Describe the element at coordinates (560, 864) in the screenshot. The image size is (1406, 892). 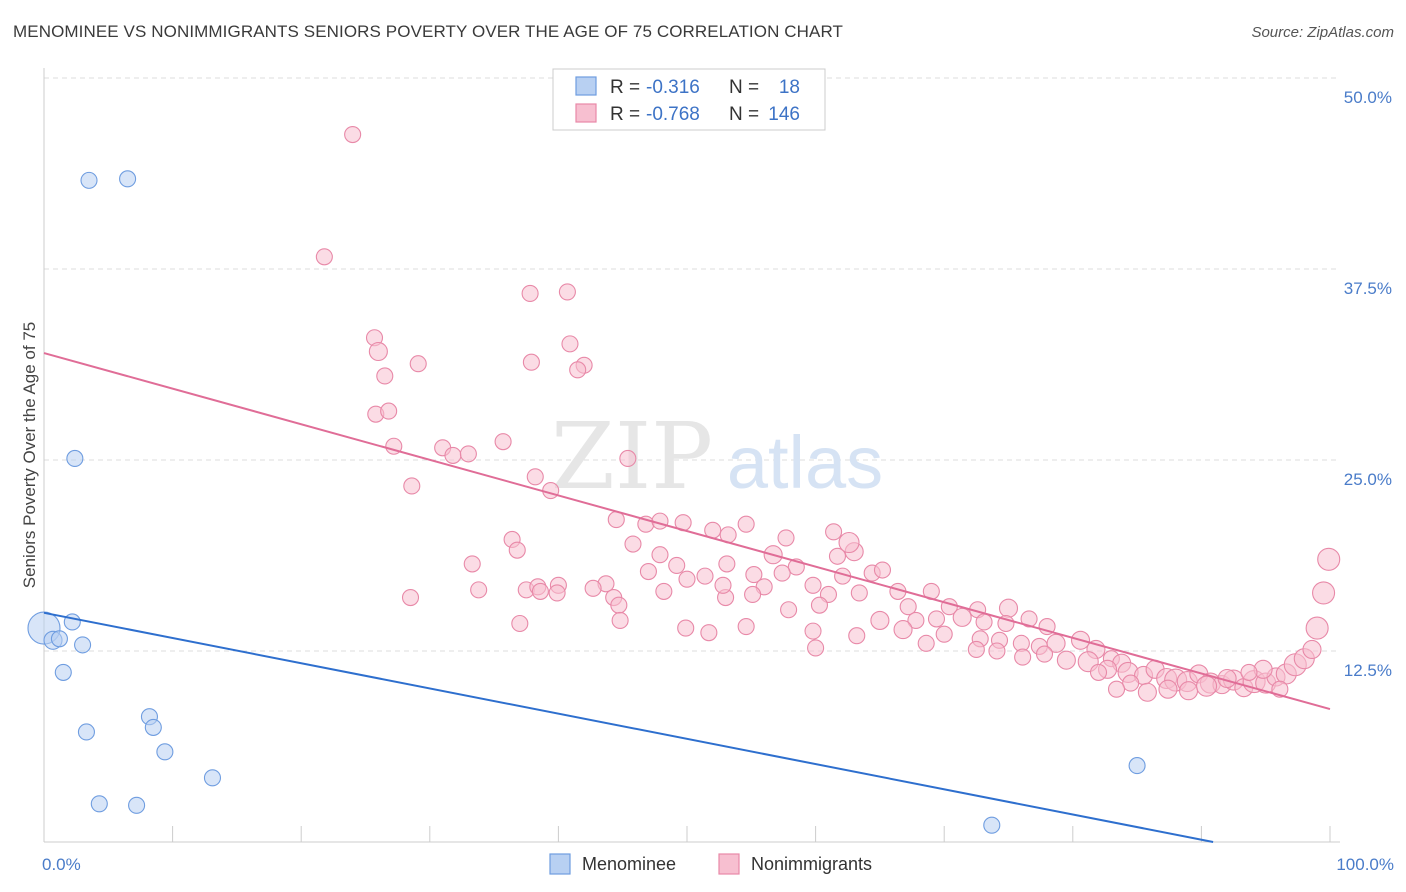
I see `bottom-legend-swatch-menominee` at that location.